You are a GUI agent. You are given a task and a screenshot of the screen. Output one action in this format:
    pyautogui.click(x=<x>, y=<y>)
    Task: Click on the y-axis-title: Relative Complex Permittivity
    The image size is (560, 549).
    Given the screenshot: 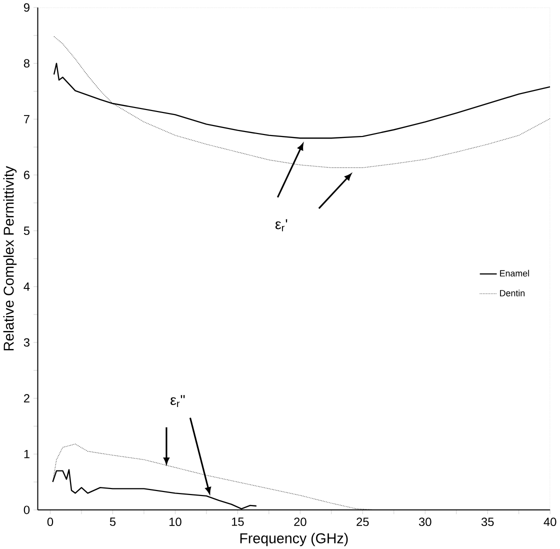 What is the action you would take?
    pyautogui.click(x=10, y=258)
    